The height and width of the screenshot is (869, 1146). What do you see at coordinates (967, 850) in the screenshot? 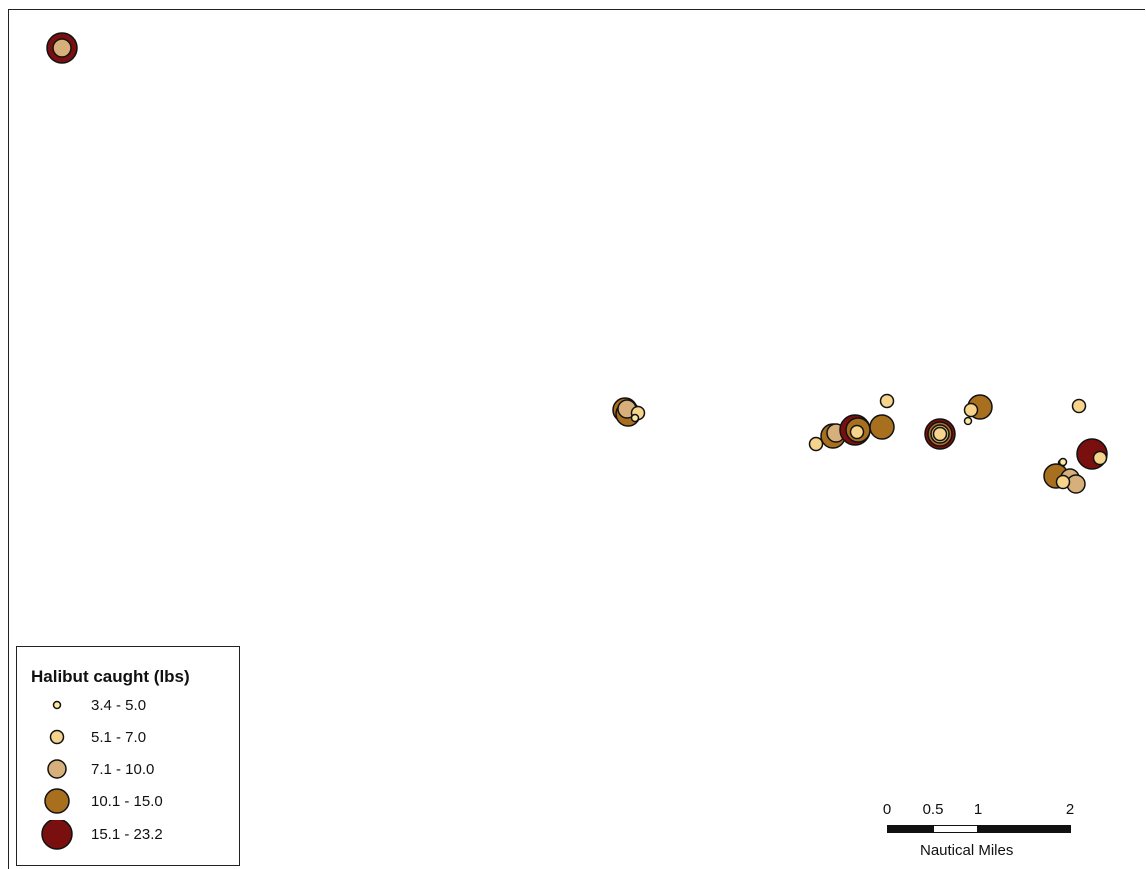
I see `scale-units-label: Nautical Miles` at bounding box center [967, 850].